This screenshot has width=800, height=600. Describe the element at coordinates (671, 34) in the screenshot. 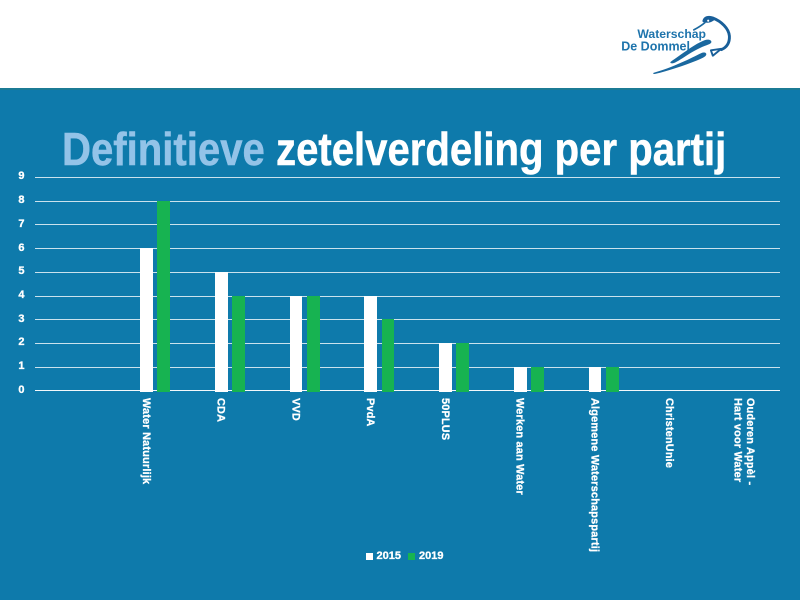

I see `svg-text: Waterschap` at that location.